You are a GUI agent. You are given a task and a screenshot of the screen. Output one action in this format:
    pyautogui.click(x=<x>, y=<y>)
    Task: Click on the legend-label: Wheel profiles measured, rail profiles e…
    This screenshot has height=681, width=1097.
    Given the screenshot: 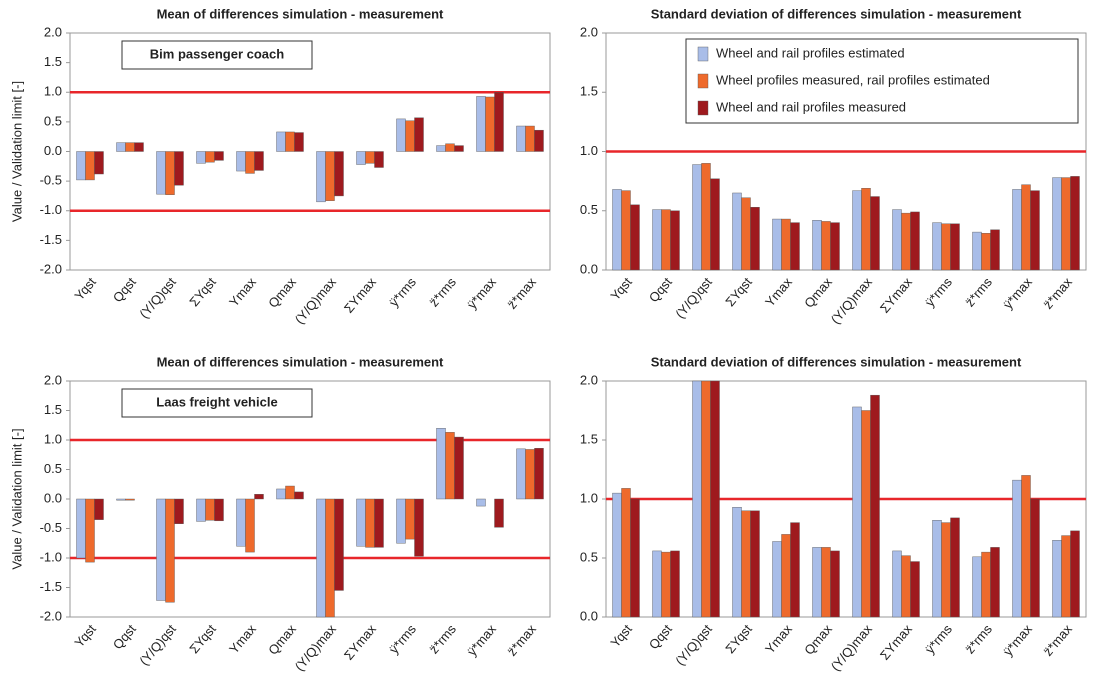 What is the action you would take?
    pyautogui.click(x=853, y=79)
    